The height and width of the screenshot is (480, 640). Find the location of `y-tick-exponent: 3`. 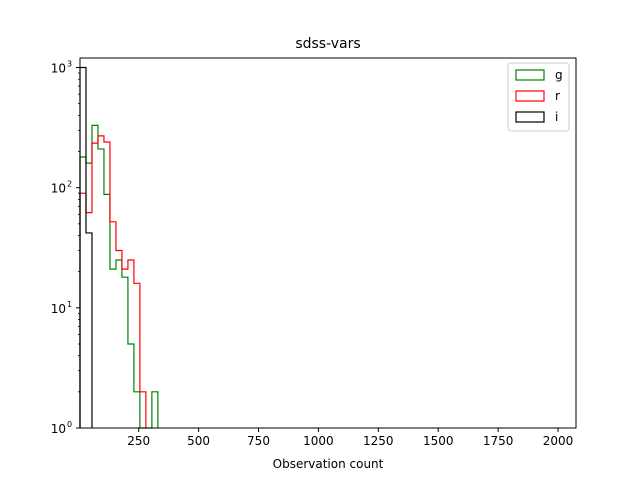

y-tick-exponent: 3 is located at coordinates (69, 64).